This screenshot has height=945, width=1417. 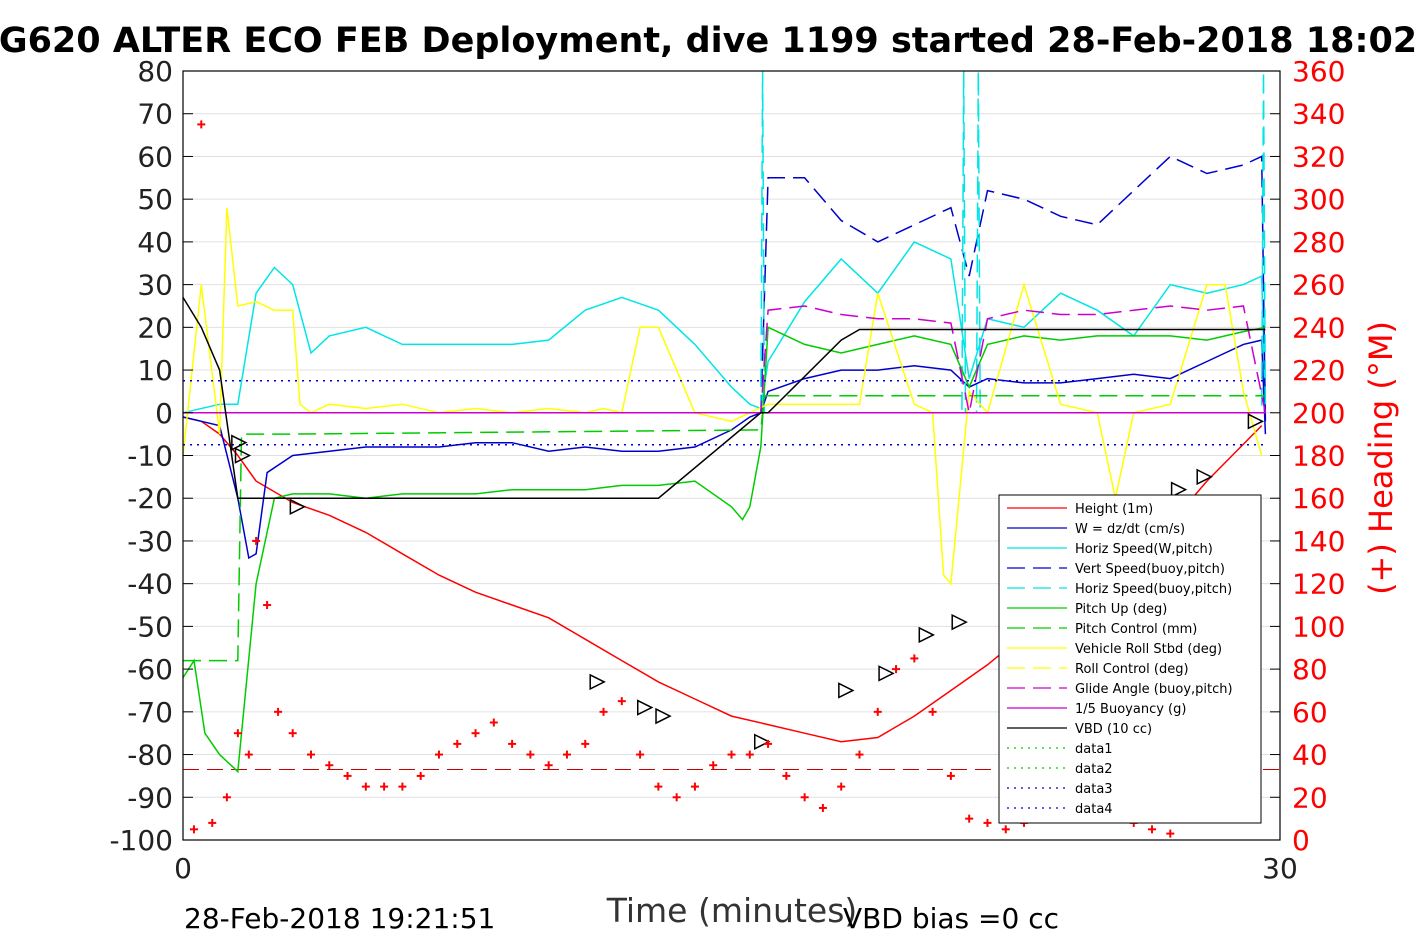 What do you see at coordinates (1113, 729) in the screenshot?
I see `legend-entry: VBD (10 cc)` at bounding box center [1113, 729].